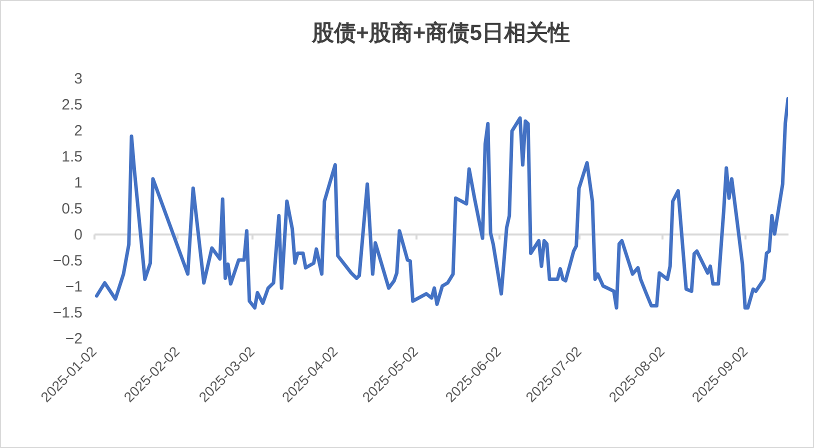  What do you see at coordinates (72, 105) in the screenshot?
I see `y-tick-label: 2.5` at bounding box center [72, 105].